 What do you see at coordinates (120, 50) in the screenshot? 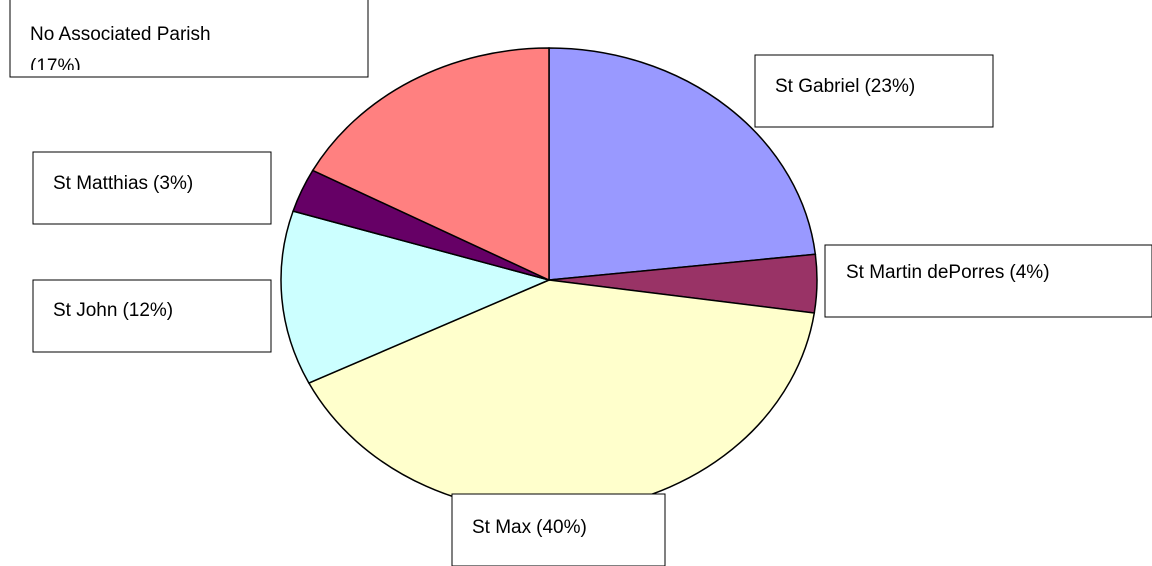
I see `data-label: No Associated Parish (17%)` at bounding box center [120, 50].